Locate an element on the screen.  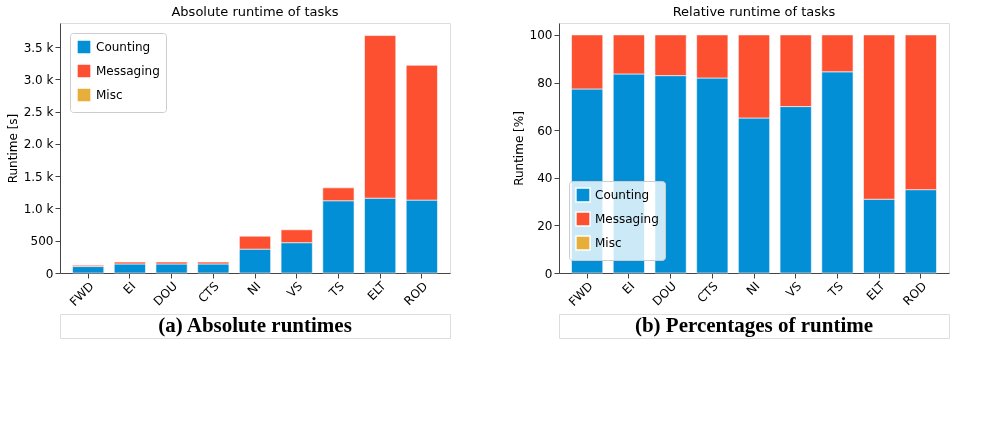
y-tick-label: 3.0 k is located at coordinates (38, 79).